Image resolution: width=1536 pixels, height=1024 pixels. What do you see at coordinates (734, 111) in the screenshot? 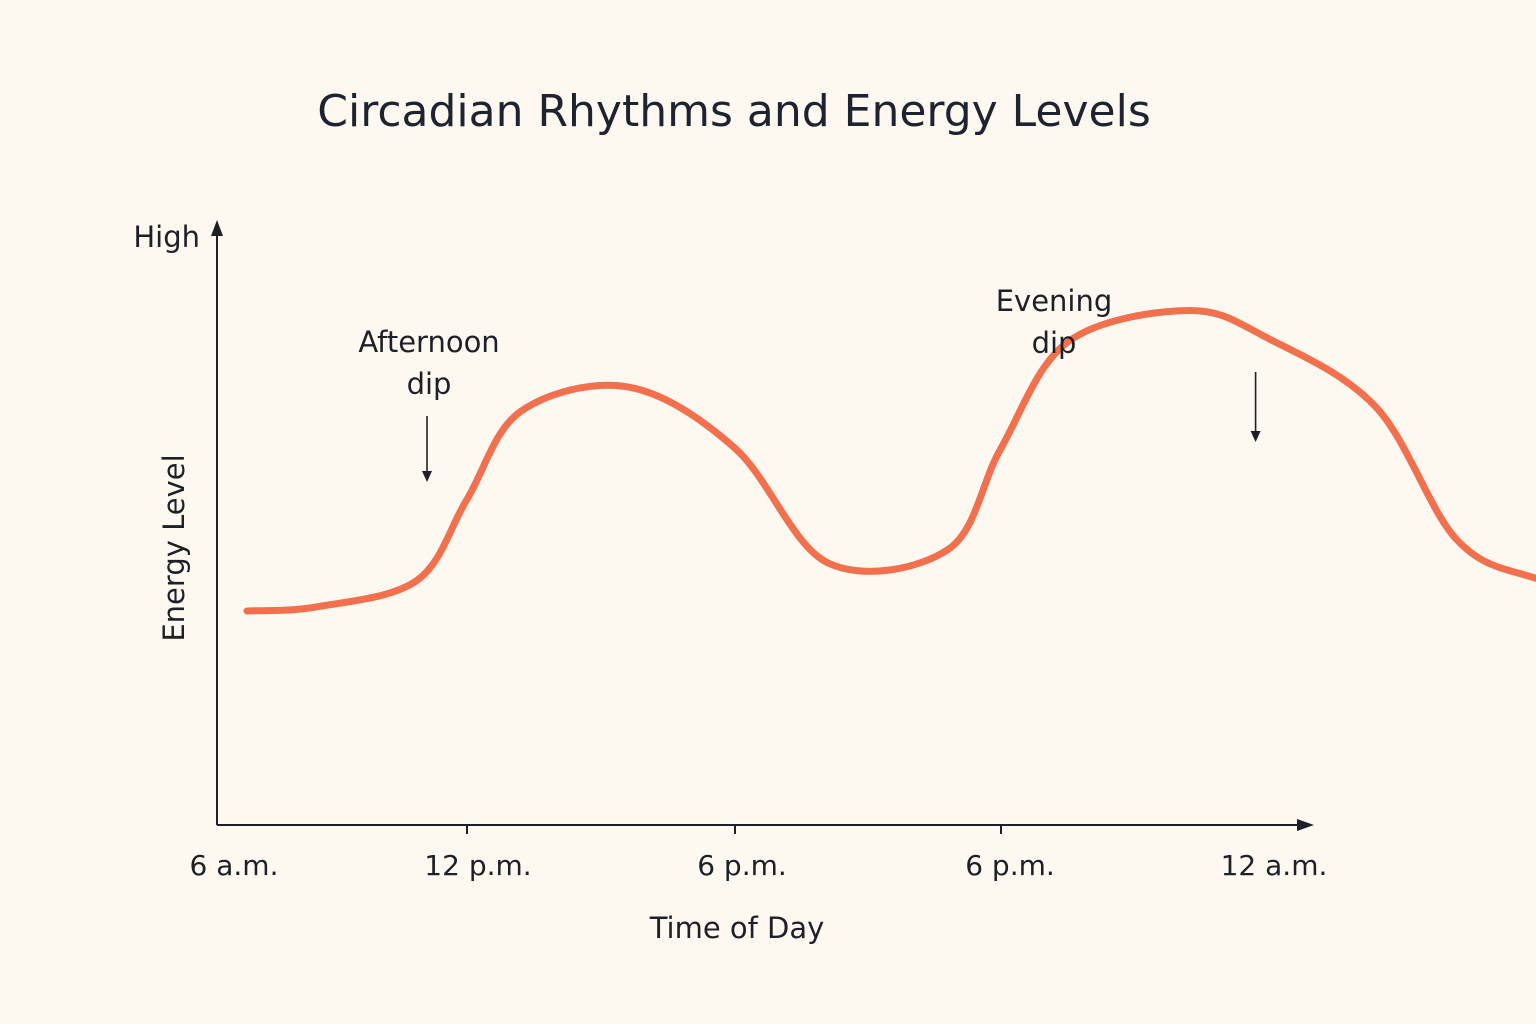
I see `chart-title: Circadian Rhythms and Energy Levels` at bounding box center [734, 111].